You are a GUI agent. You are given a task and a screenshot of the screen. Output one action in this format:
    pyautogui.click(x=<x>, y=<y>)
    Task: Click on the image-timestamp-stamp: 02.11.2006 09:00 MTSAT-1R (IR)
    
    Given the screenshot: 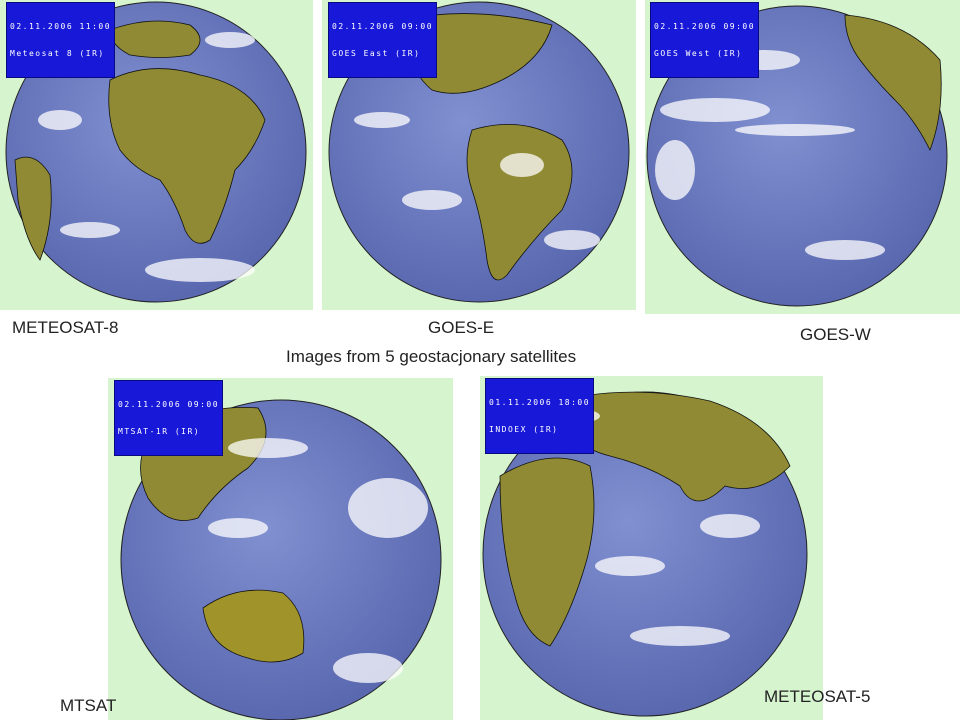 What is the action you would take?
    pyautogui.click(x=169, y=418)
    